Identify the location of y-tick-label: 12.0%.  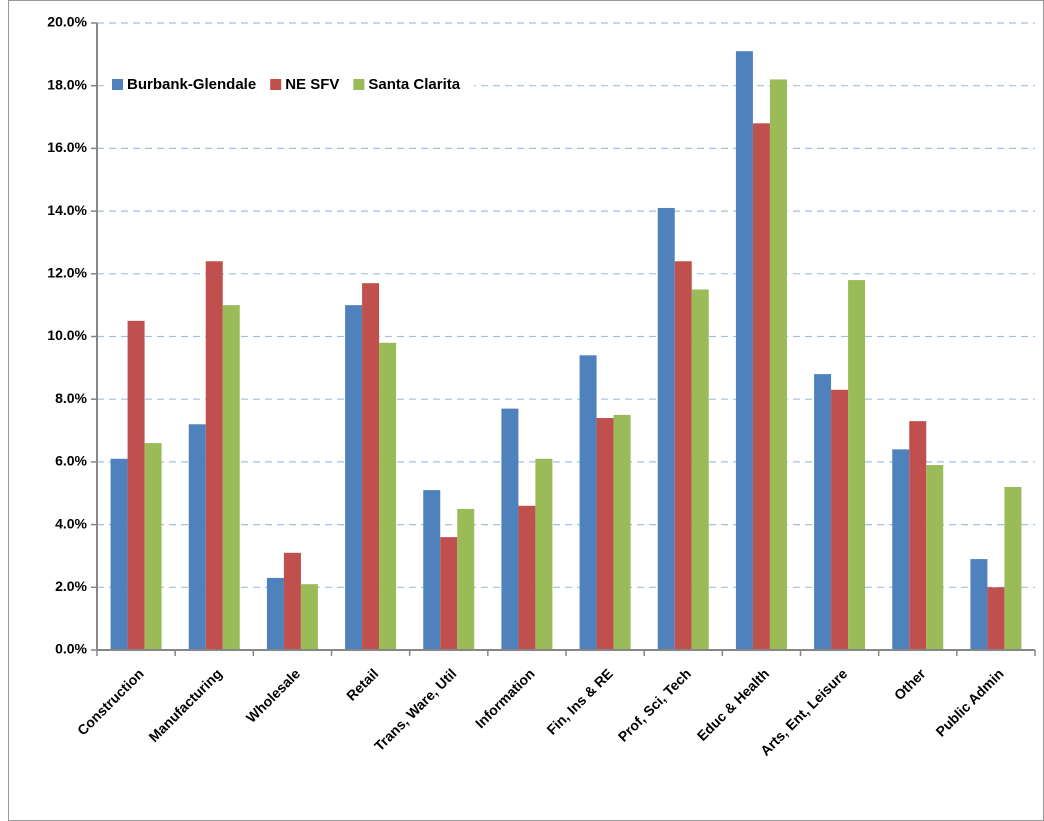
(67, 273).